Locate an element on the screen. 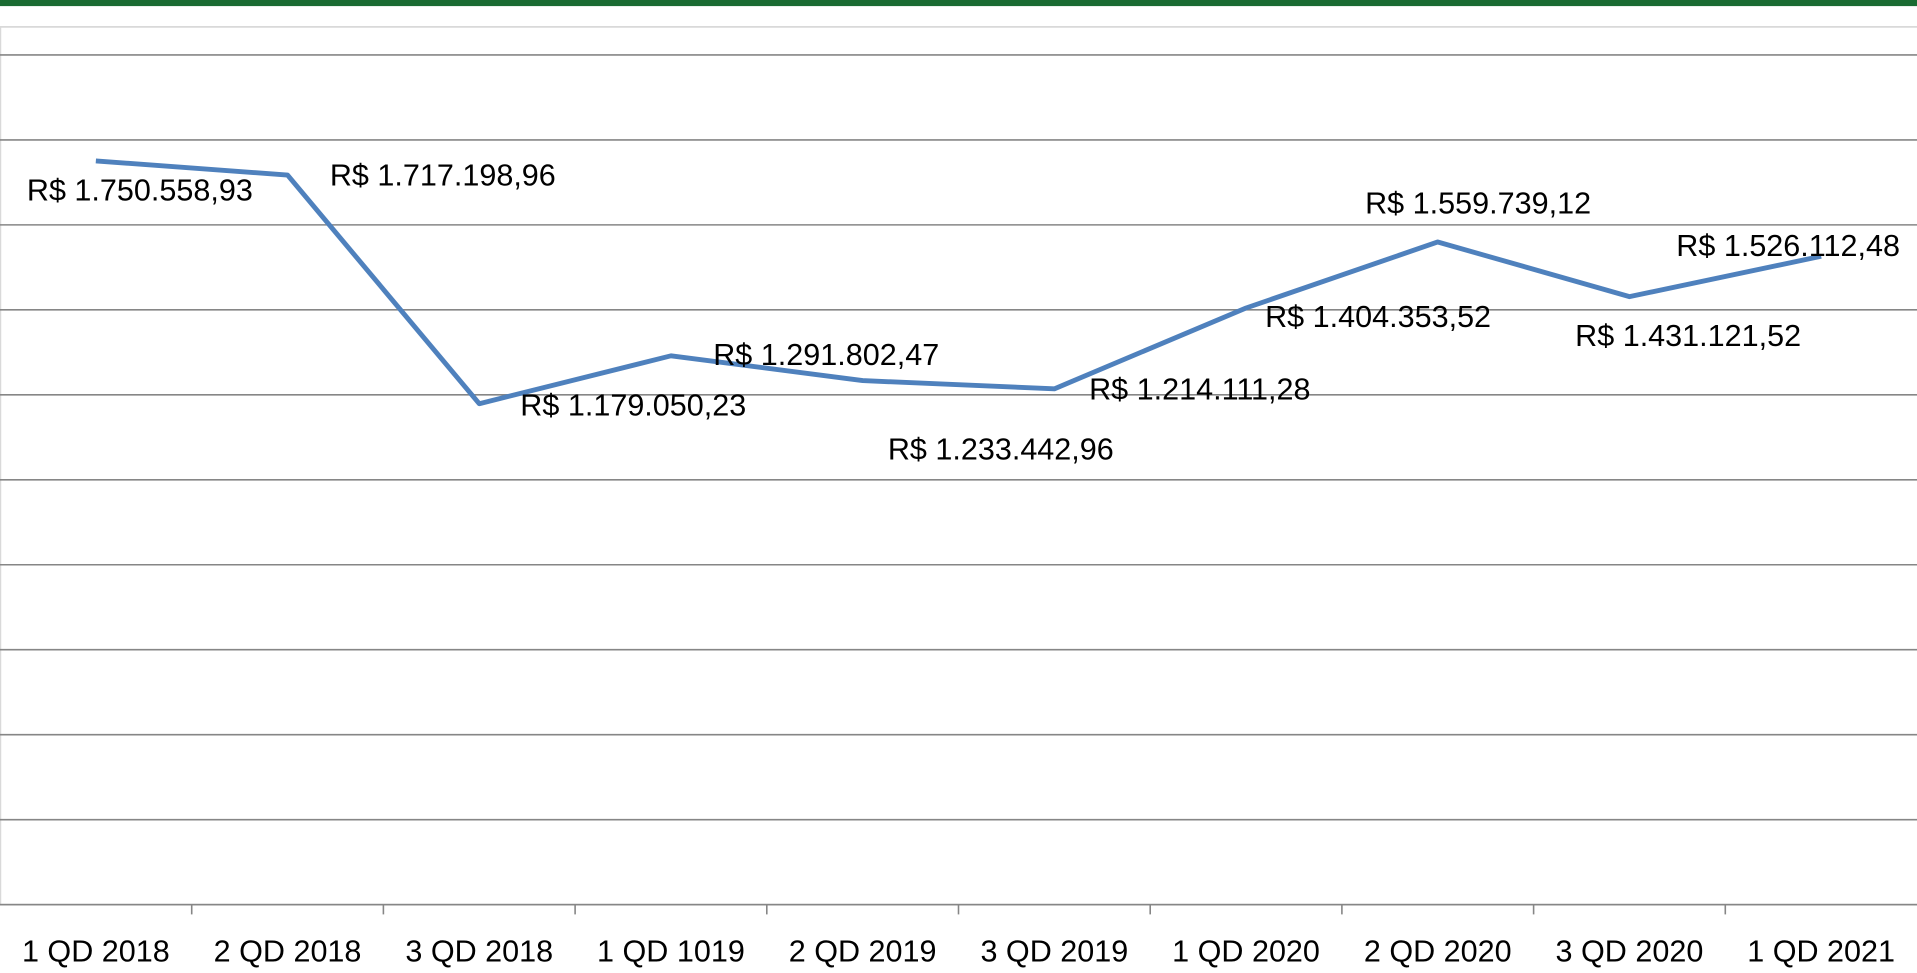 The width and height of the screenshot is (1917, 973). data-label: R$ 1.404.353,52 is located at coordinates (1378, 317).